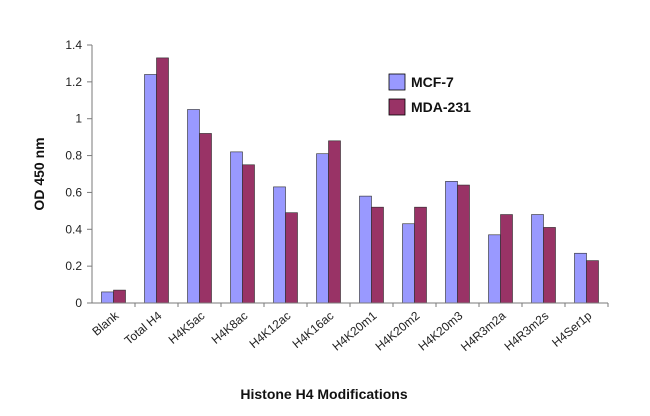 The width and height of the screenshot is (650, 416). I want to click on bar-mda231-h4k20m3, so click(463, 244).